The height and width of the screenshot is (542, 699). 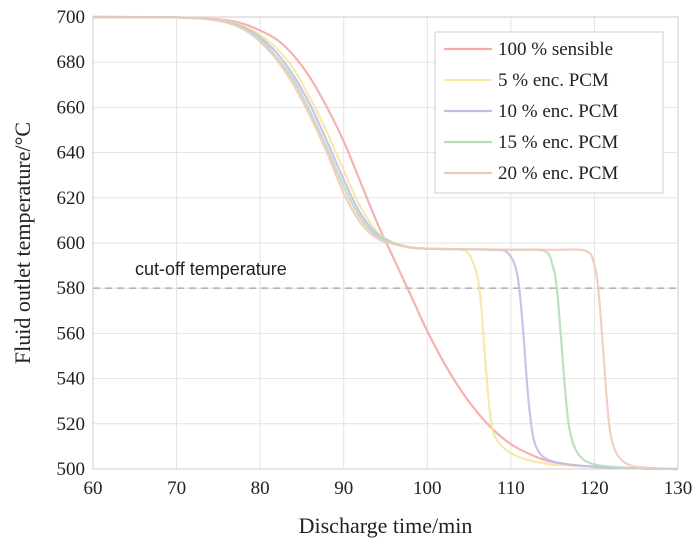 What do you see at coordinates (260, 488) in the screenshot?
I see `x-tick-label: 80` at bounding box center [260, 488].